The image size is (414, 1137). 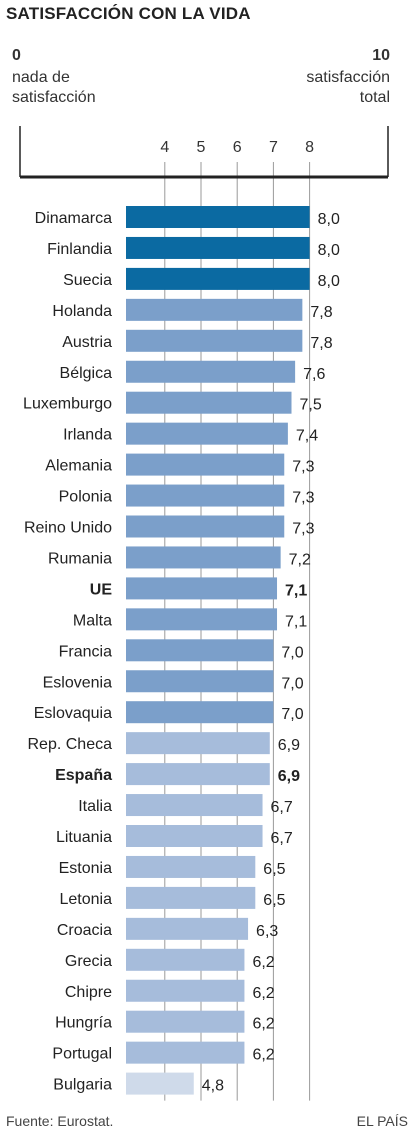 I want to click on category-label-21: Estonia, so click(x=85, y=868).